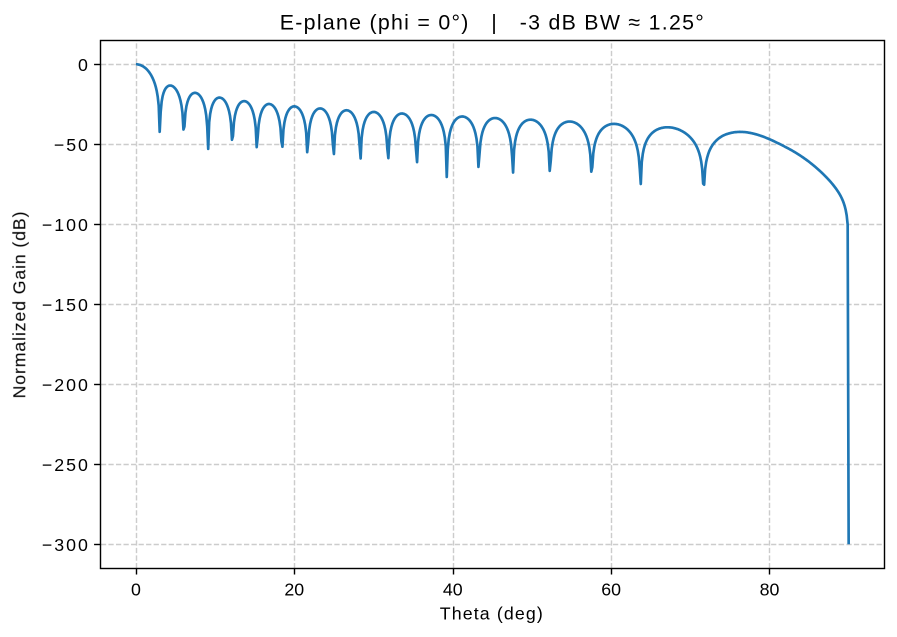  Describe the element at coordinates (453, 589) in the screenshot. I see `svg-text: 40` at that location.